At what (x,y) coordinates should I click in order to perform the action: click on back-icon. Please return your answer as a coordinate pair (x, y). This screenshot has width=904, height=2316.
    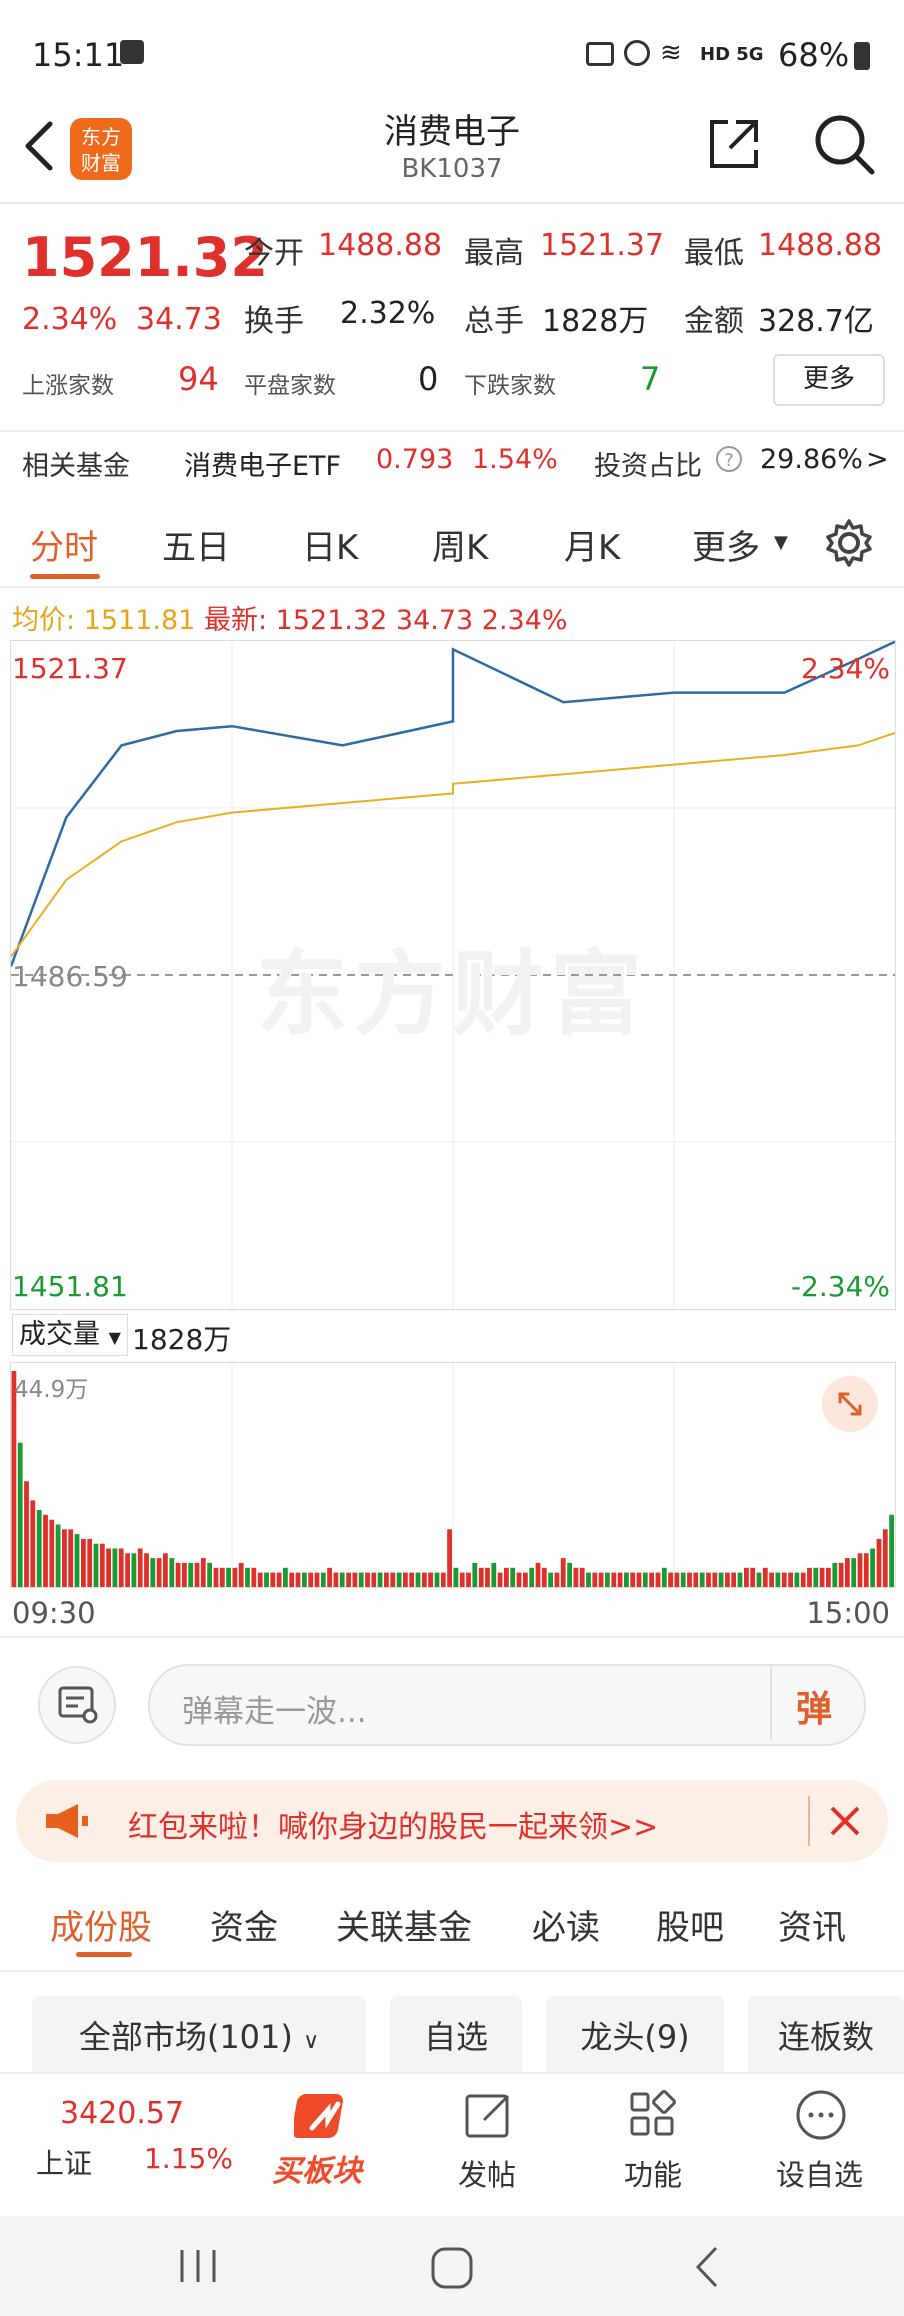
    Looking at the image, I should click on (38, 146).